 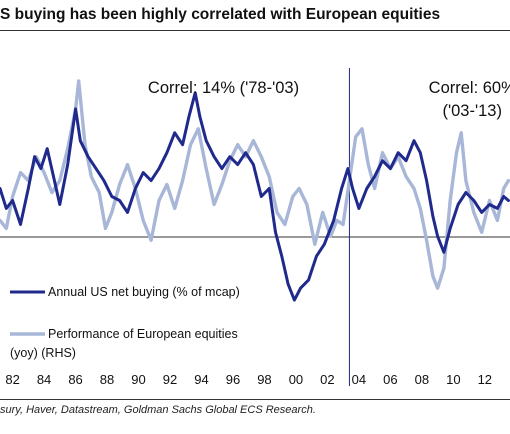 What do you see at coordinates (233, 379) in the screenshot?
I see `x-tick-label: 96` at bounding box center [233, 379].